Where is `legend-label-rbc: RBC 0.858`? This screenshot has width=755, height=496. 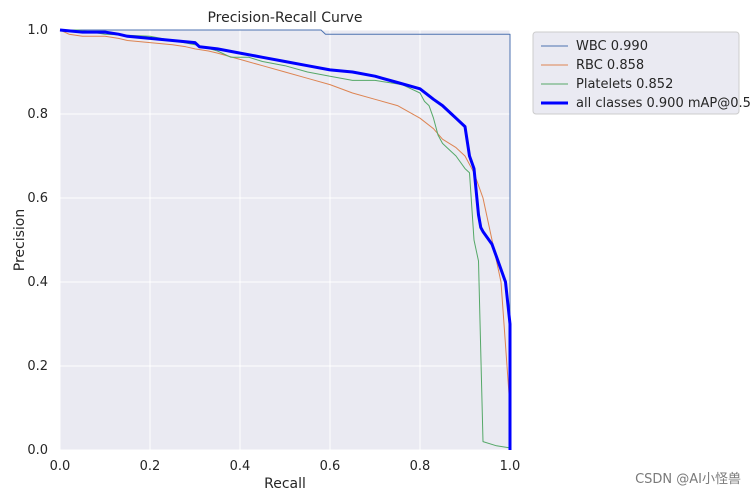 legend-label-rbc: RBC 0.858 is located at coordinates (610, 65).